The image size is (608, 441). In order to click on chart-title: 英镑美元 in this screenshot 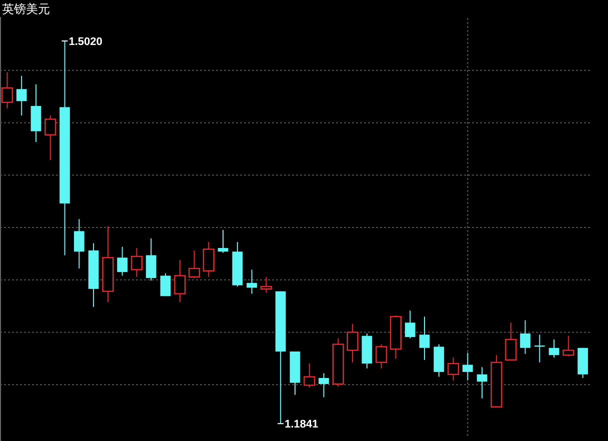, I will do `click(26, 9)`.